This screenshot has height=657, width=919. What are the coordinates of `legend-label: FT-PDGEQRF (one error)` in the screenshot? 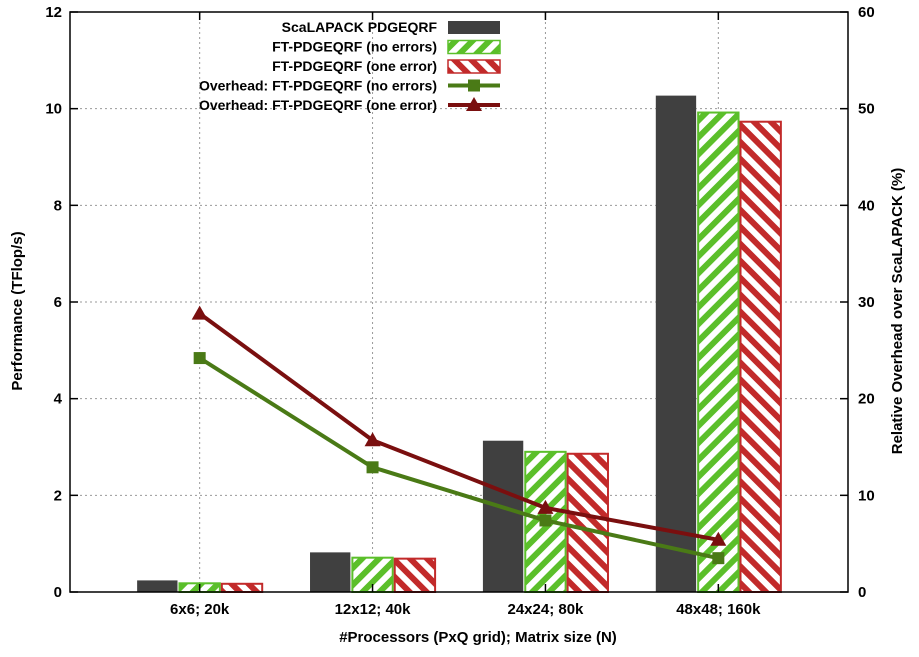 It's located at (354, 66).